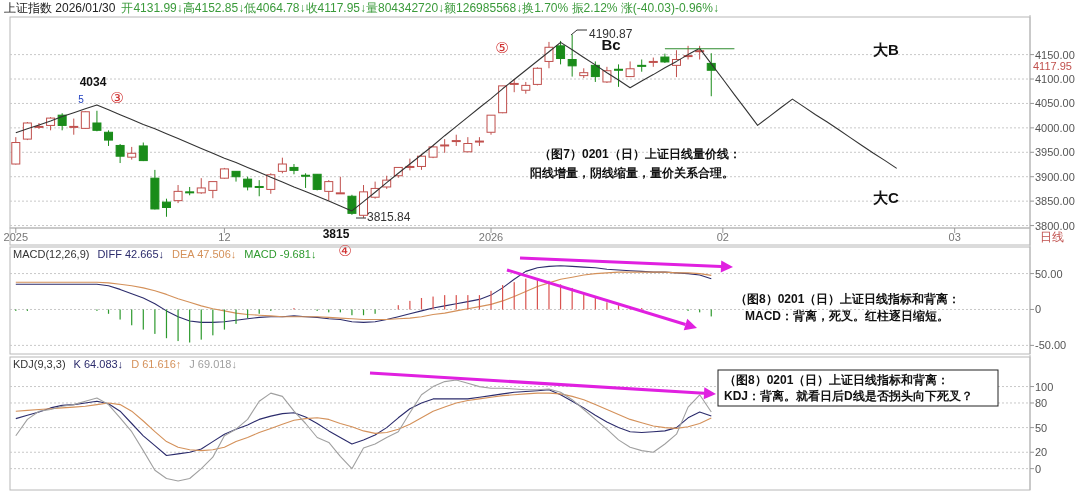 This screenshot has height=498, width=1080. I want to click on x-tick-label: 02, so click(722, 237).